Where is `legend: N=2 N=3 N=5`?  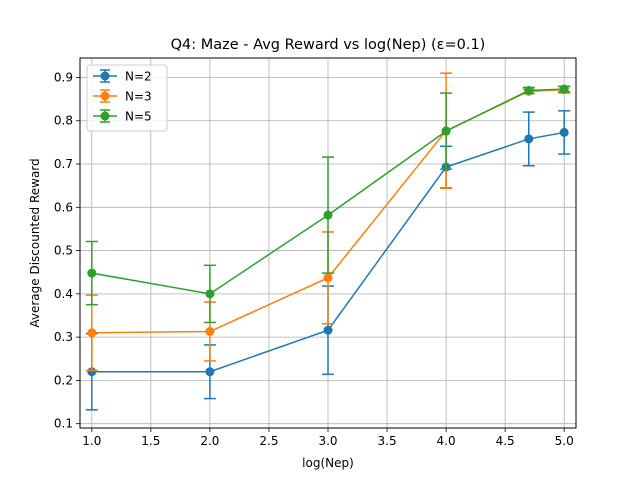 legend: N=2 N=3 N=5 is located at coordinates (127, 98).